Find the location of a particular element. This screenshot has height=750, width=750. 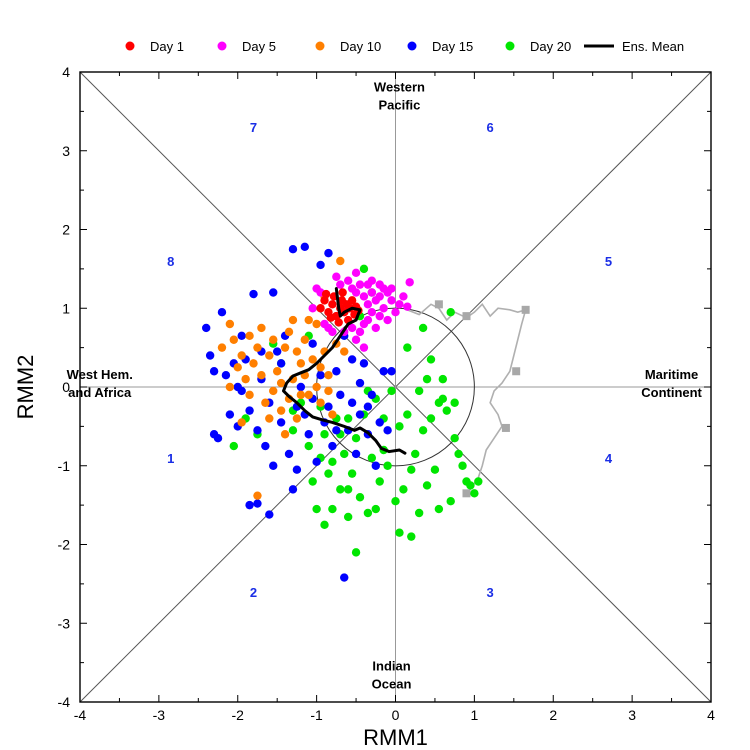

x-tick-label: 2 is located at coordinates (553, 715).